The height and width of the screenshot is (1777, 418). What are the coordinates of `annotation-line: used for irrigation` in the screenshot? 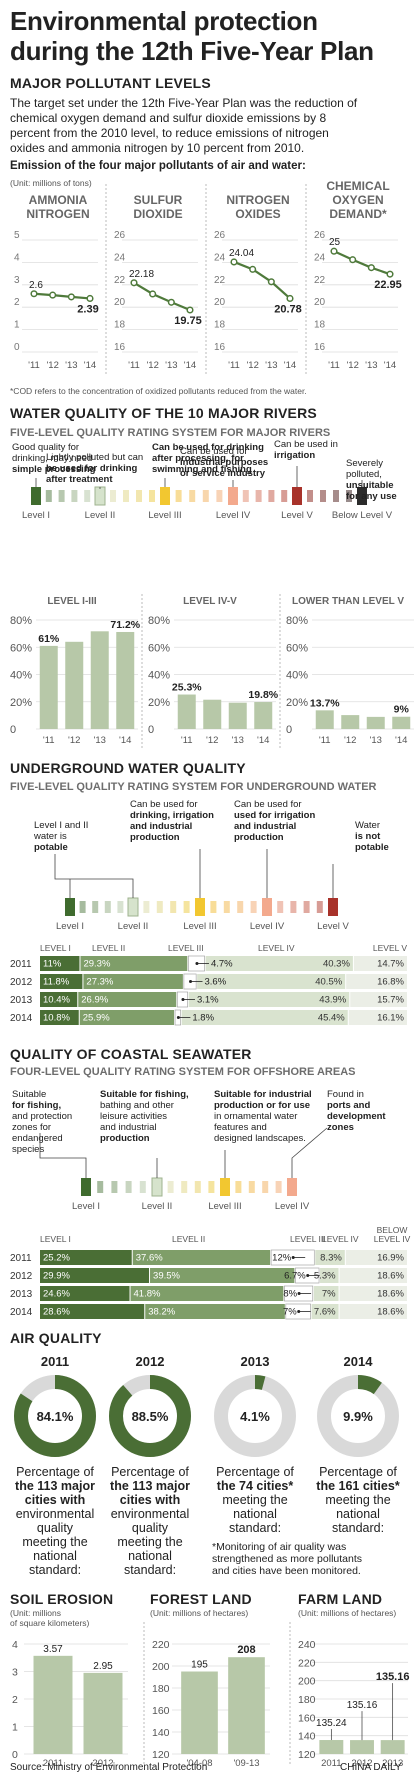 It's located at (274, 815).